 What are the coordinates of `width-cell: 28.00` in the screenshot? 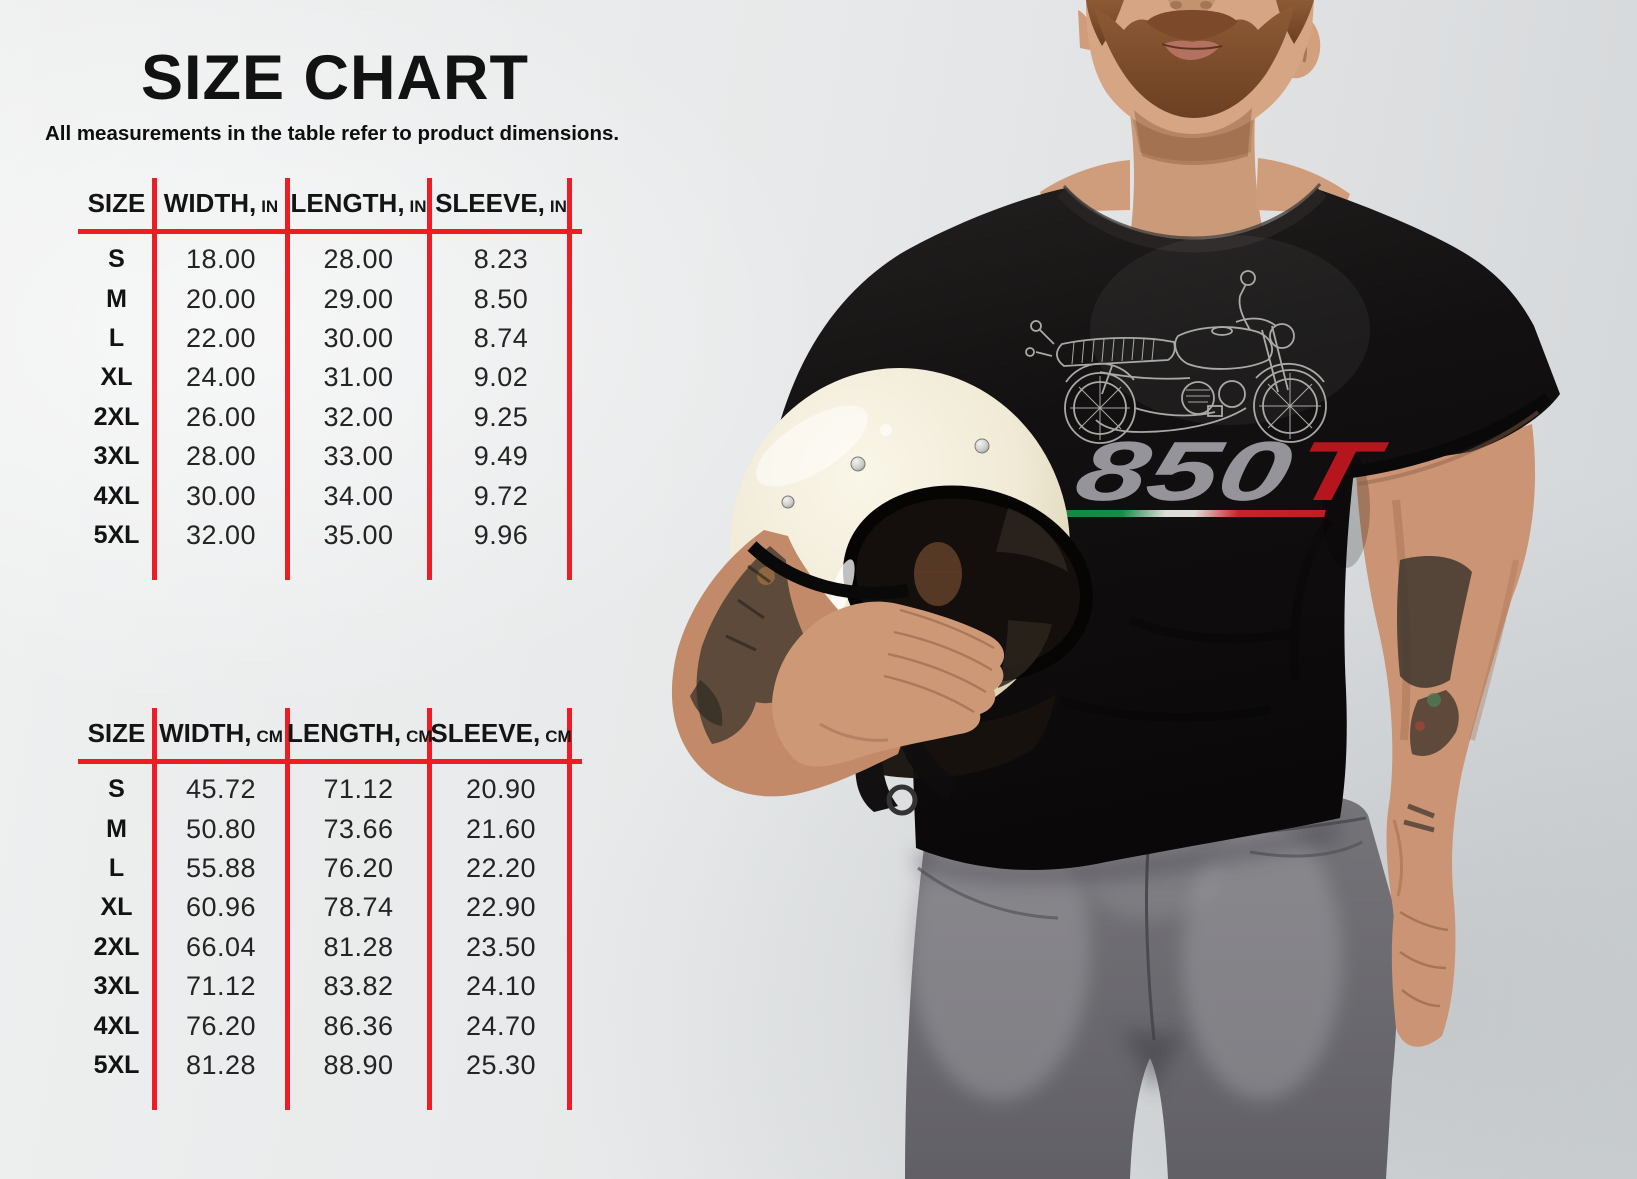 It's located at (221, 456).